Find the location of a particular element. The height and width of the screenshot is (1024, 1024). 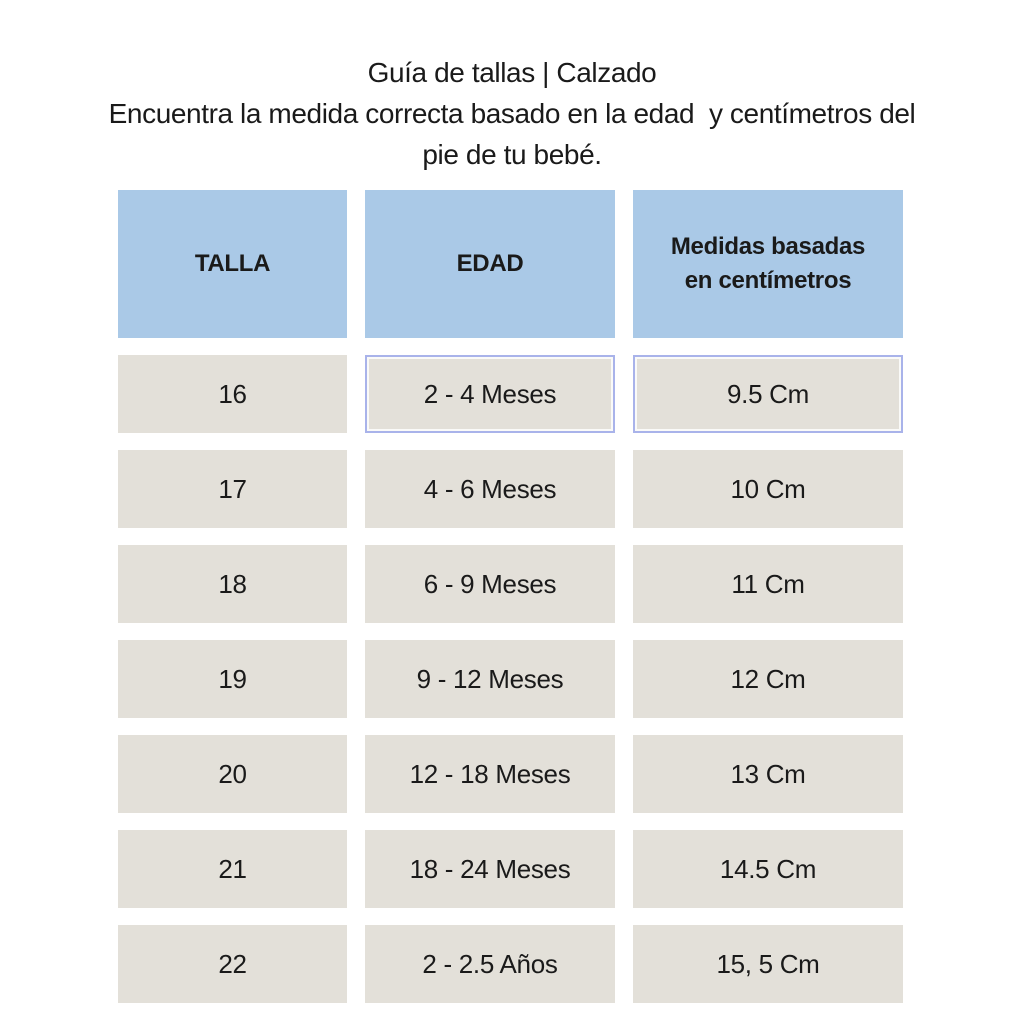

column-header-edad: EDAD is located at coordinates (490, 264).